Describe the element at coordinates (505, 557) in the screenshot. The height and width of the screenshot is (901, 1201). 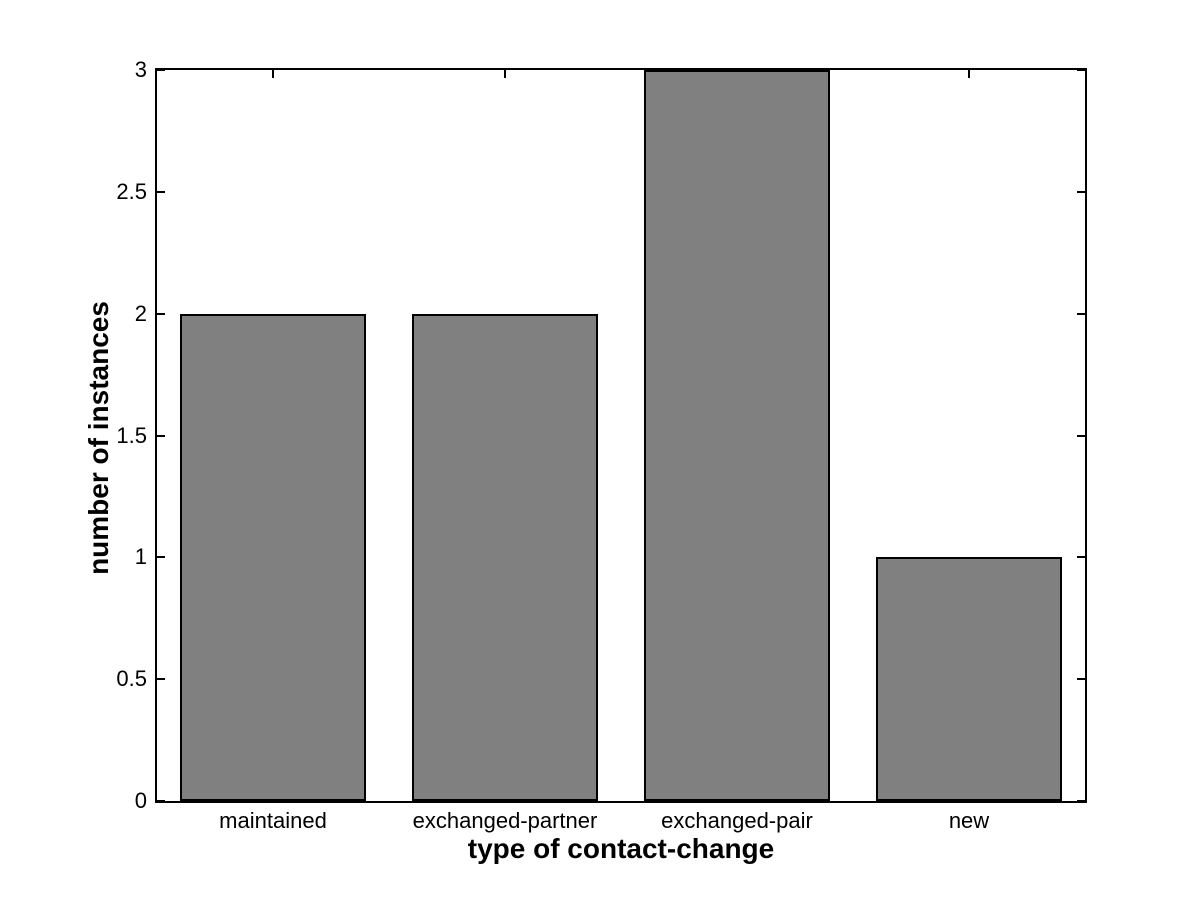
I see `bar-exchanged-partner` at that location.